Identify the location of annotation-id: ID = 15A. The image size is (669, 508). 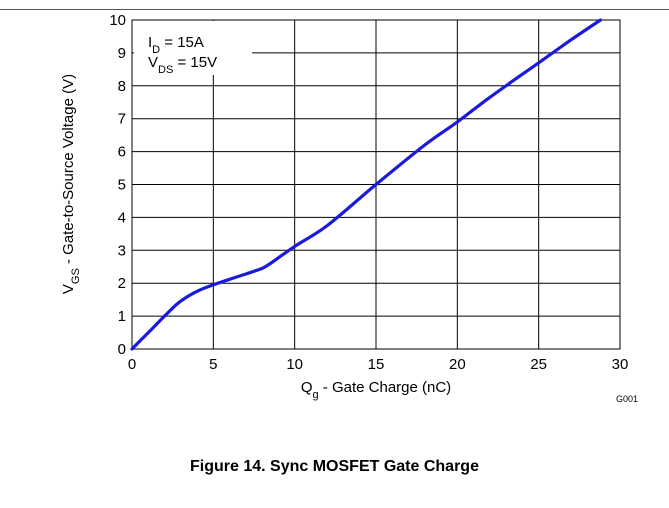
(176, 45).